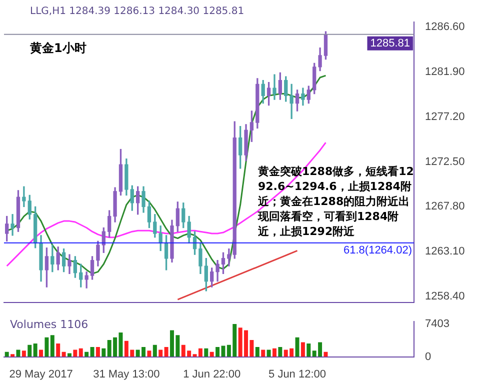 This screenshot has height=384, width=478. What do you see at coordinates (58, 48) in the screenshot?
I see `annotation: 黄金1小时` at bounding box center [58, 48].